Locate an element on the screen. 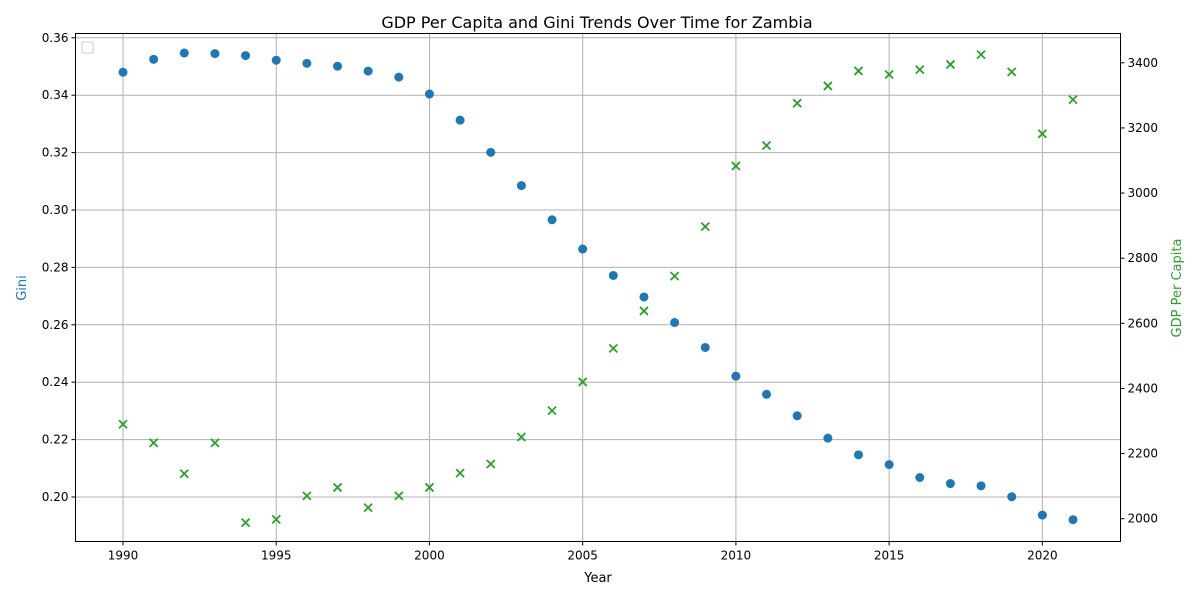 The height and width of the screenshot is (600, 1200). left-y-tick-label: 0.22 is located at coordinates (55, 440).